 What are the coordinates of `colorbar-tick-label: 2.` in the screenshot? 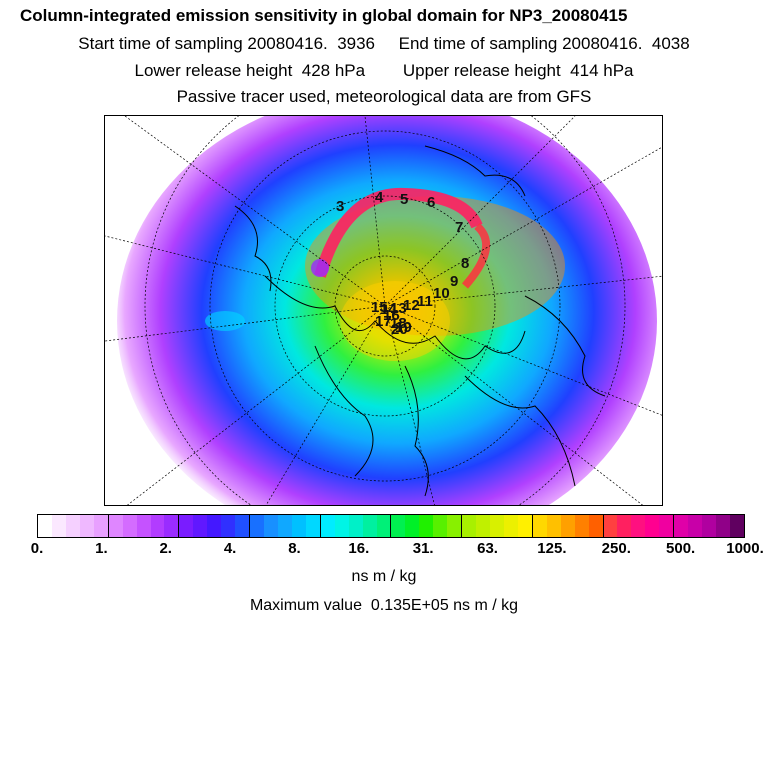 It's located at (165, 548).